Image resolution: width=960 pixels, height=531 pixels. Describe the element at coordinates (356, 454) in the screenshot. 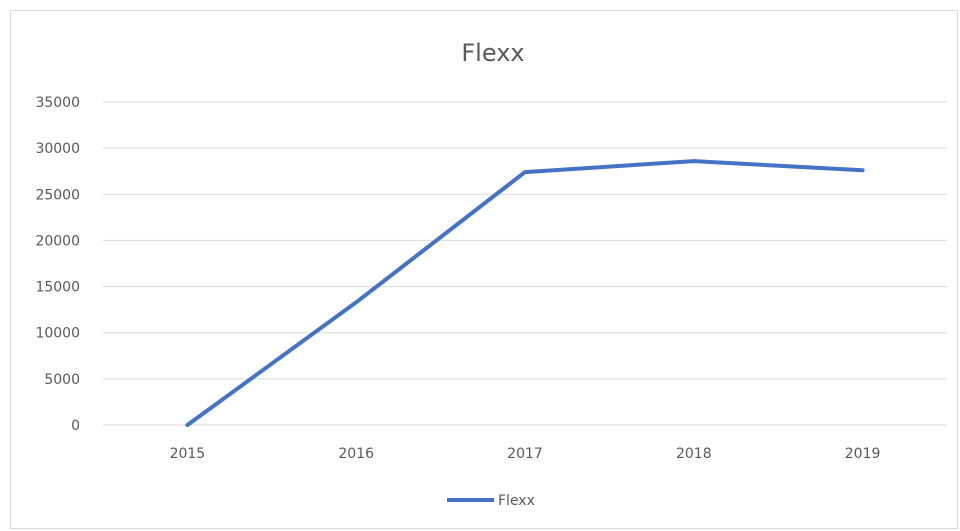

I see `x-tick-label: 2016` at that location.